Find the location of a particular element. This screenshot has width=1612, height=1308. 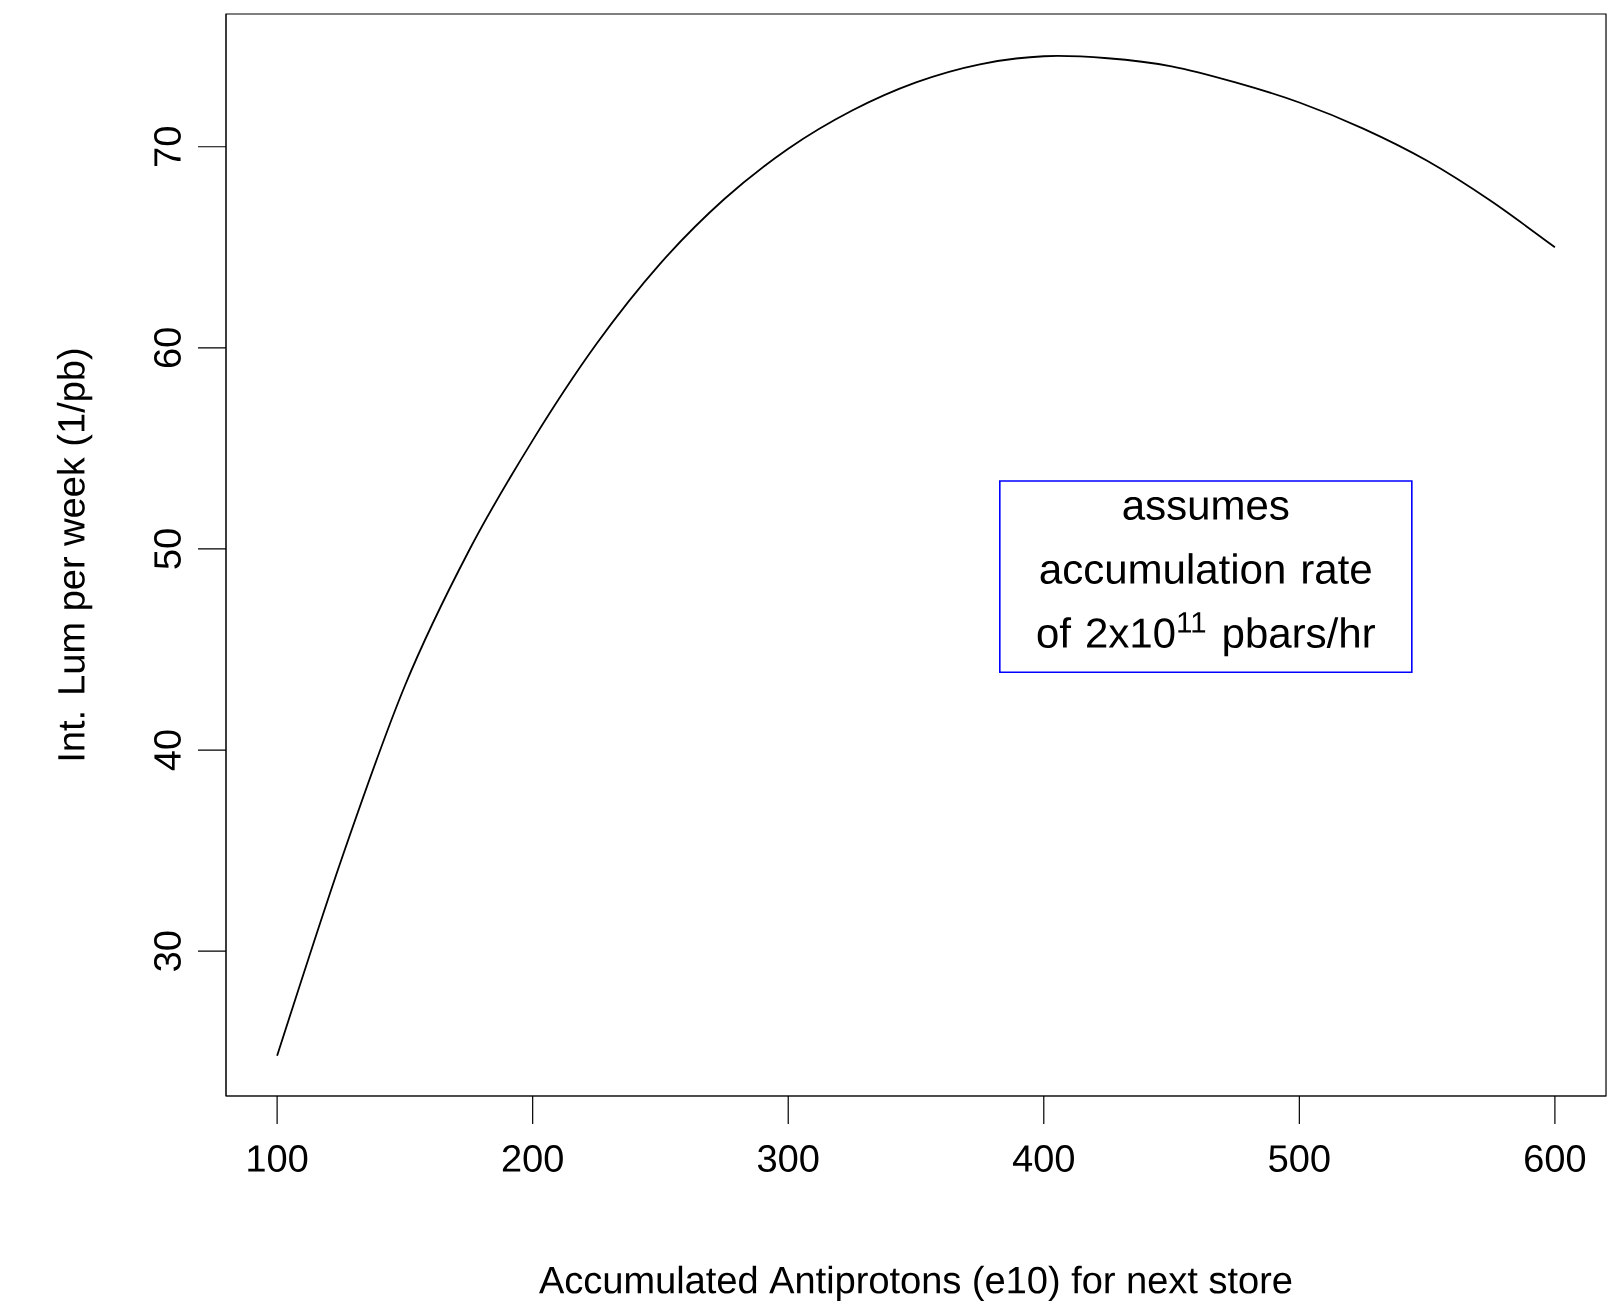

y-tick-label: 30 is located at coordinates (167, 951).